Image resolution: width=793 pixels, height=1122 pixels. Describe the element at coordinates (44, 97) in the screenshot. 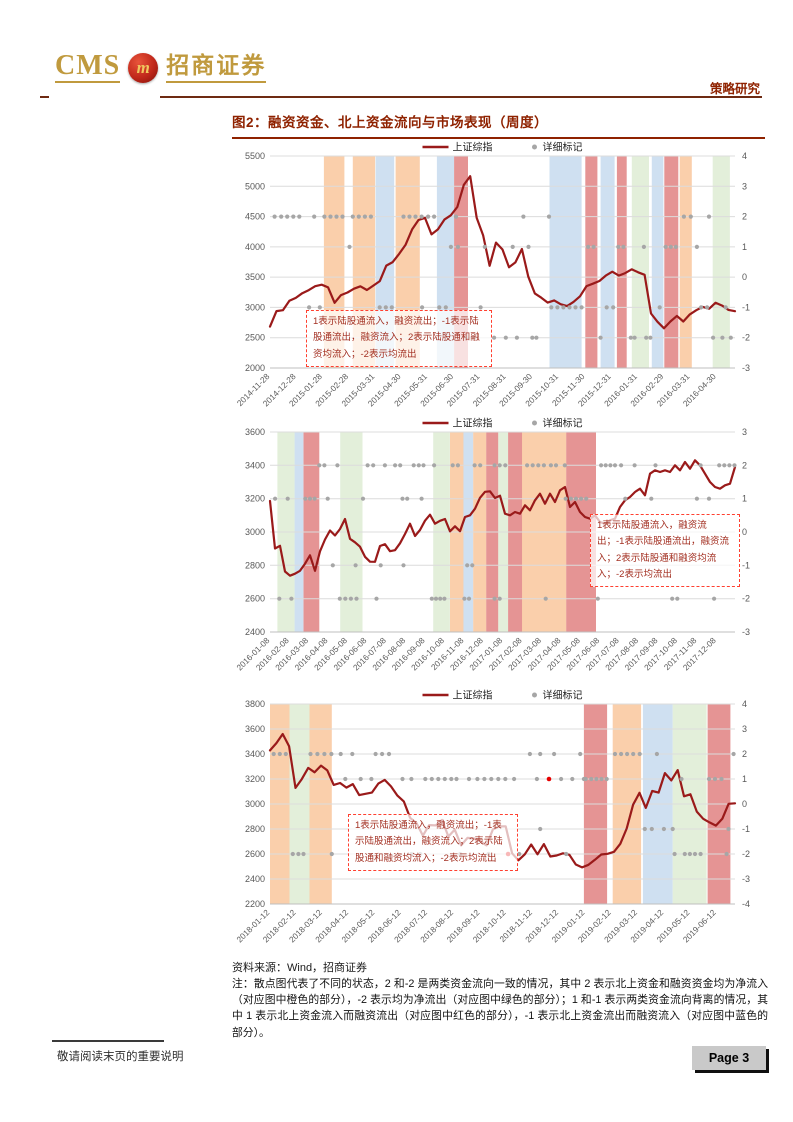

I see `header-divider-tick` at that location.